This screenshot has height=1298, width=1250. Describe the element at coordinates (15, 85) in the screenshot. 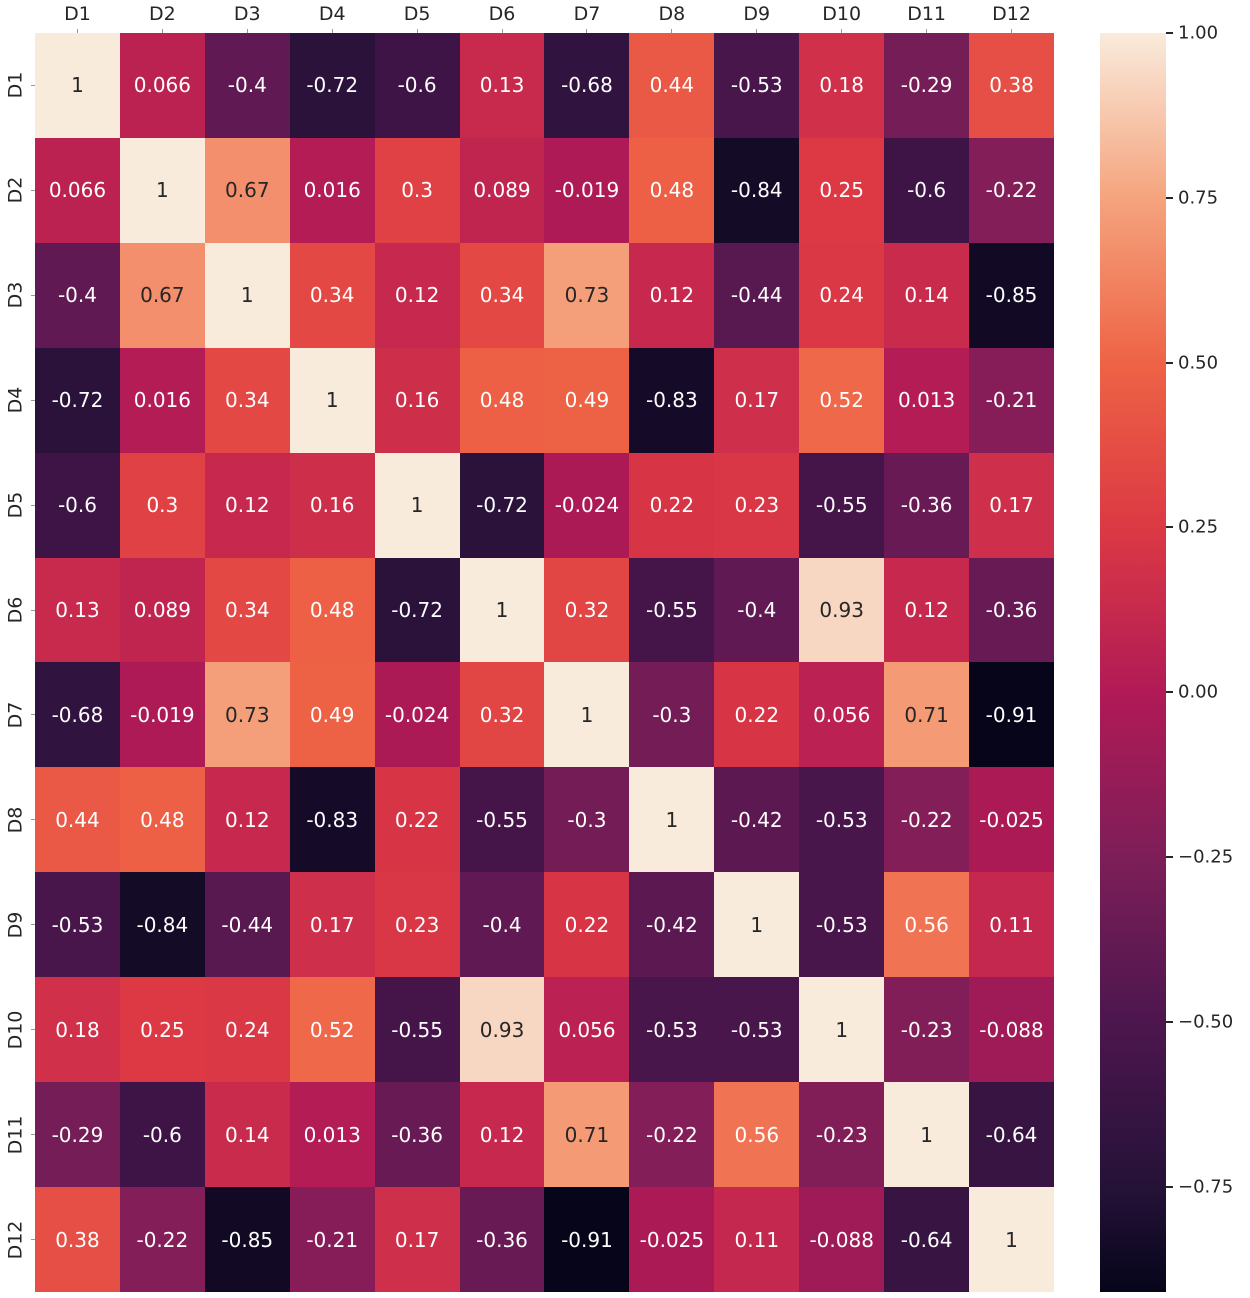

I see `y-tick-label: D1` at that location.